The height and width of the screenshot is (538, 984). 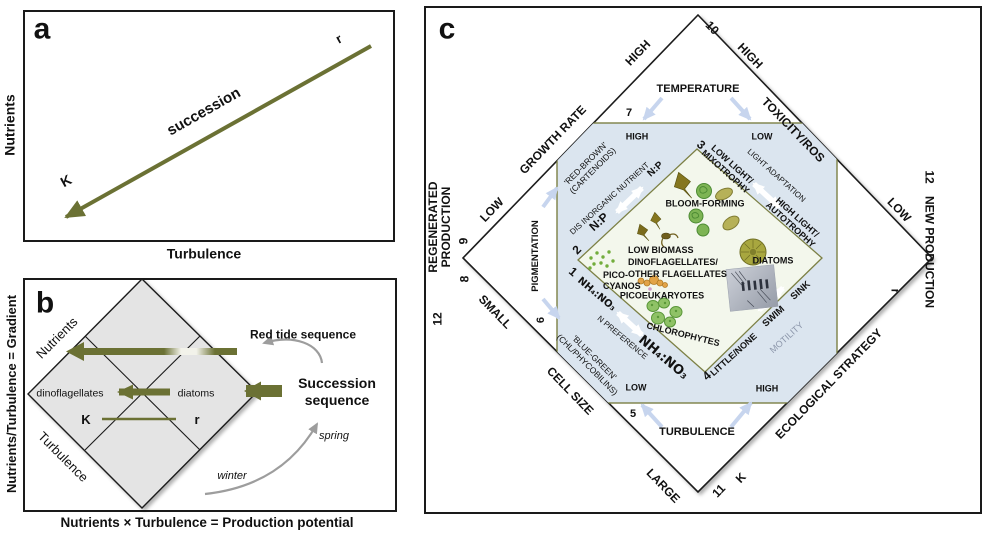 What do you see at coordinates (218, 131) in the screenshot?
I see `panel-a-succession-arrow` at bounding box center [218, 131].